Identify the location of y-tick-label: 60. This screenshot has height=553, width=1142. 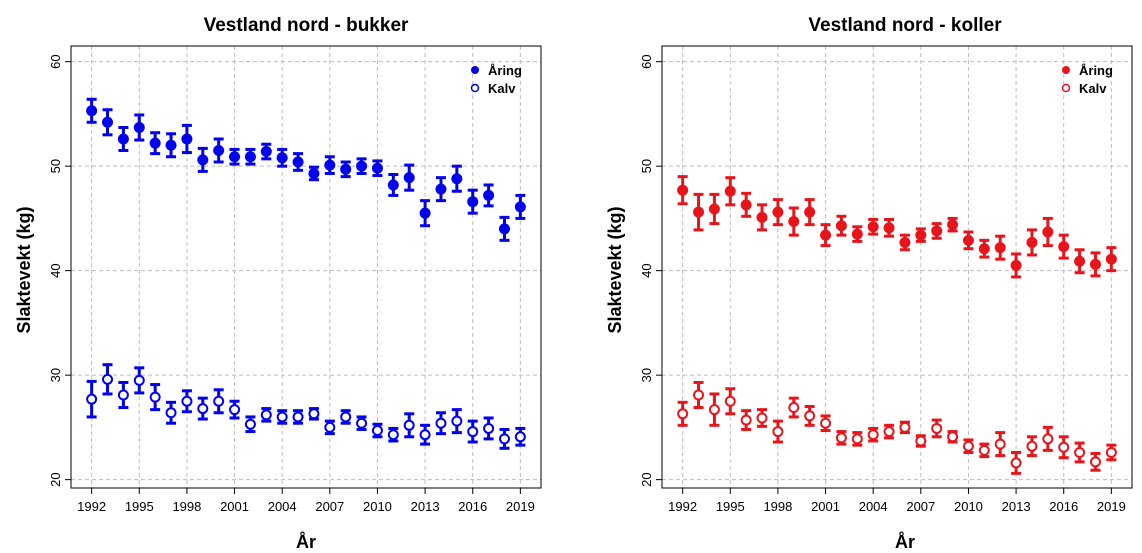
(55, 61).